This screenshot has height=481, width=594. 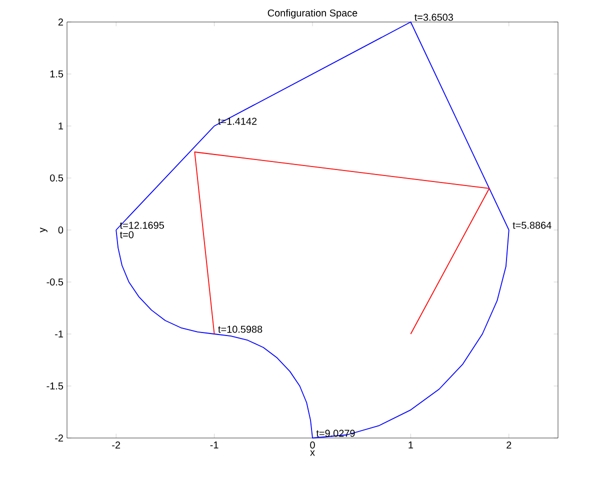 What do you see at coordinates (127, 234) in the screenshot?
I see `annotation: t=0` at bounding box center [127, 234].